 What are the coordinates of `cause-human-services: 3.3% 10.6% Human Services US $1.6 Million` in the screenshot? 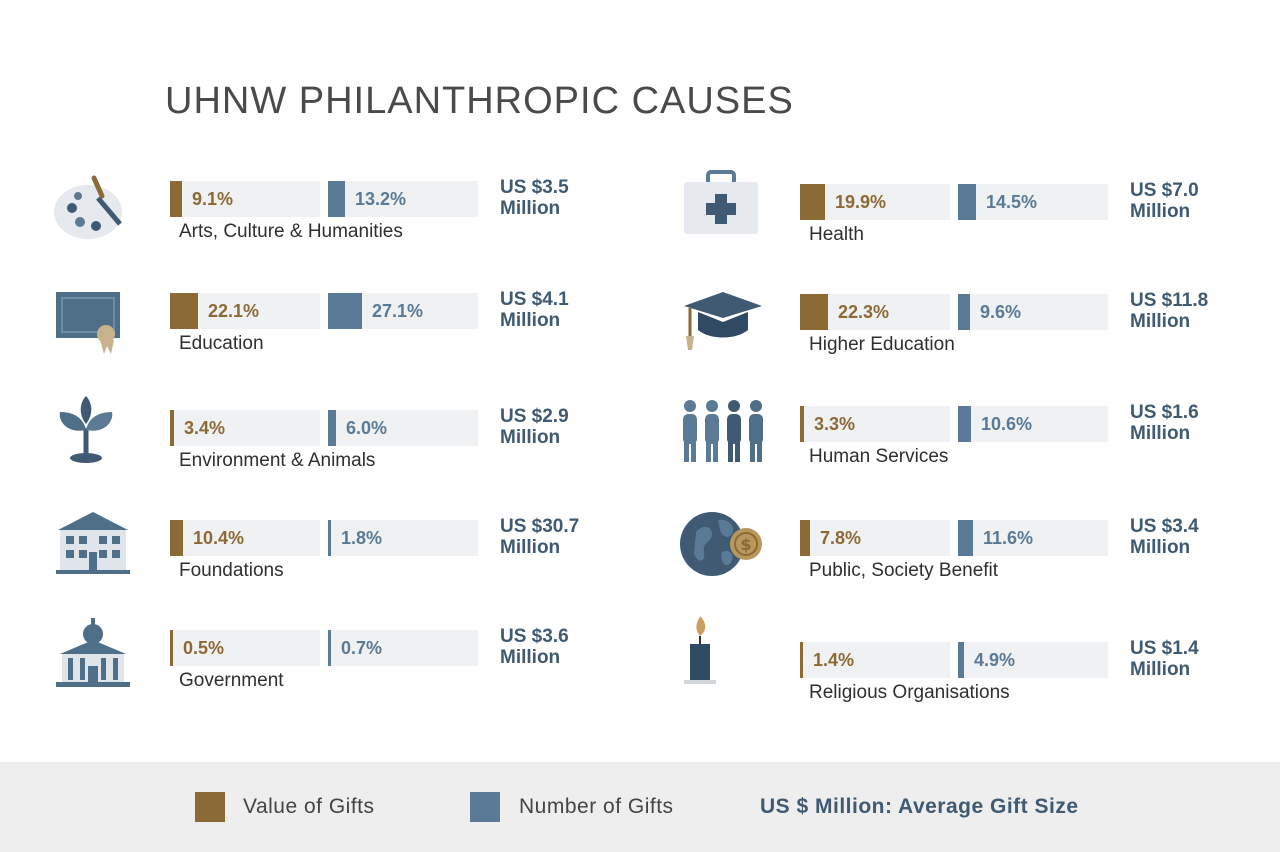 It's located at (978, 435).